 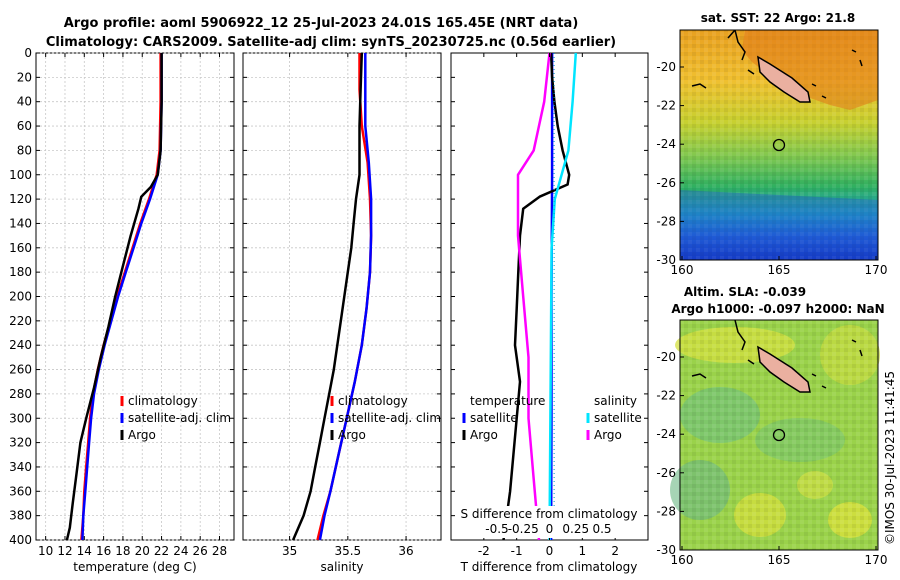 What do you see at coordinates (20, 540) in the screenshot?
I see `y-tick-label: 400` at bounding box center [20, 540].